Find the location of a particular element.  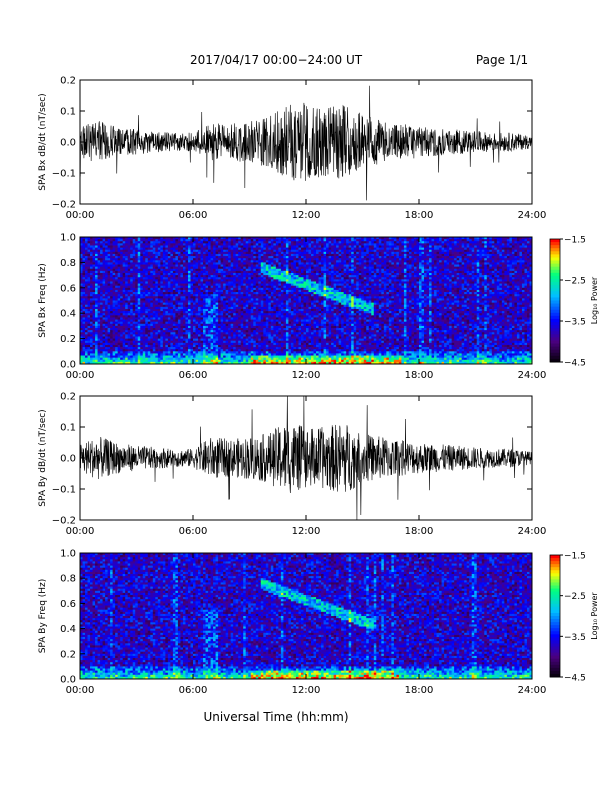

x-tick-label: 12:00 is located at coordinates (306, 215).